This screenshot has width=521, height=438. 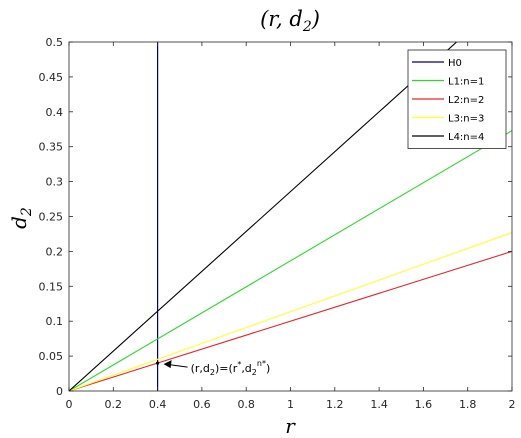 I want to click on x-tick-label: 1.4, so click(x=379, y=404).